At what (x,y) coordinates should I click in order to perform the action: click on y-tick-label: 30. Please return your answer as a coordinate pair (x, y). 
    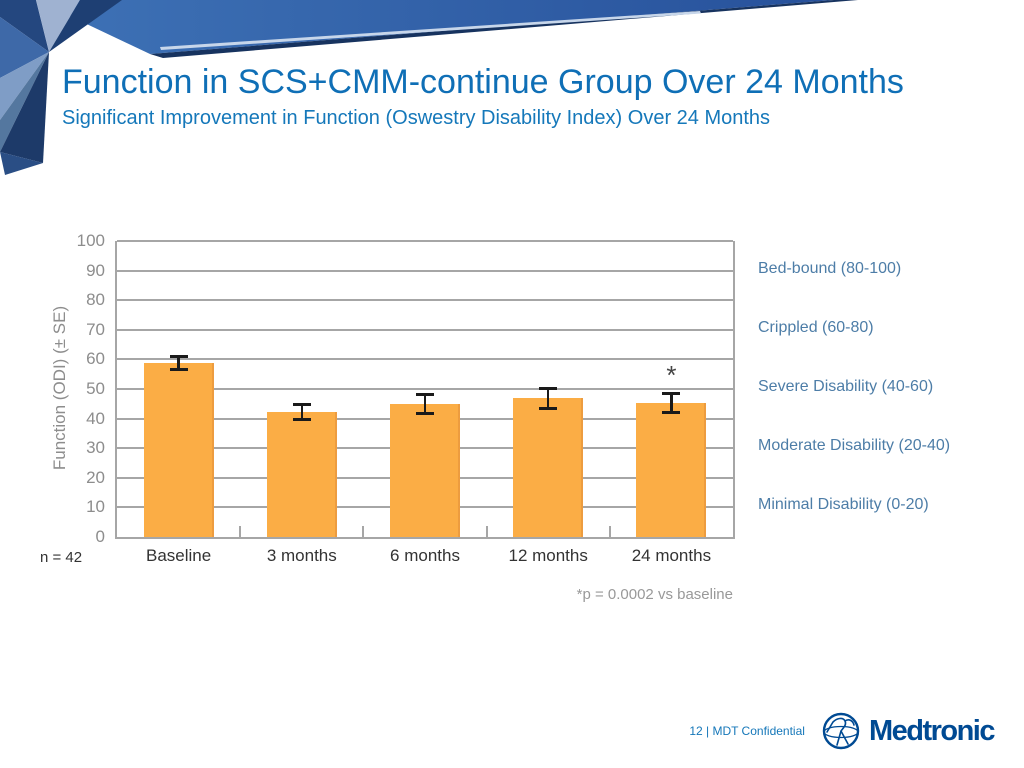
    Looking at the image, I should click on (95, 448).